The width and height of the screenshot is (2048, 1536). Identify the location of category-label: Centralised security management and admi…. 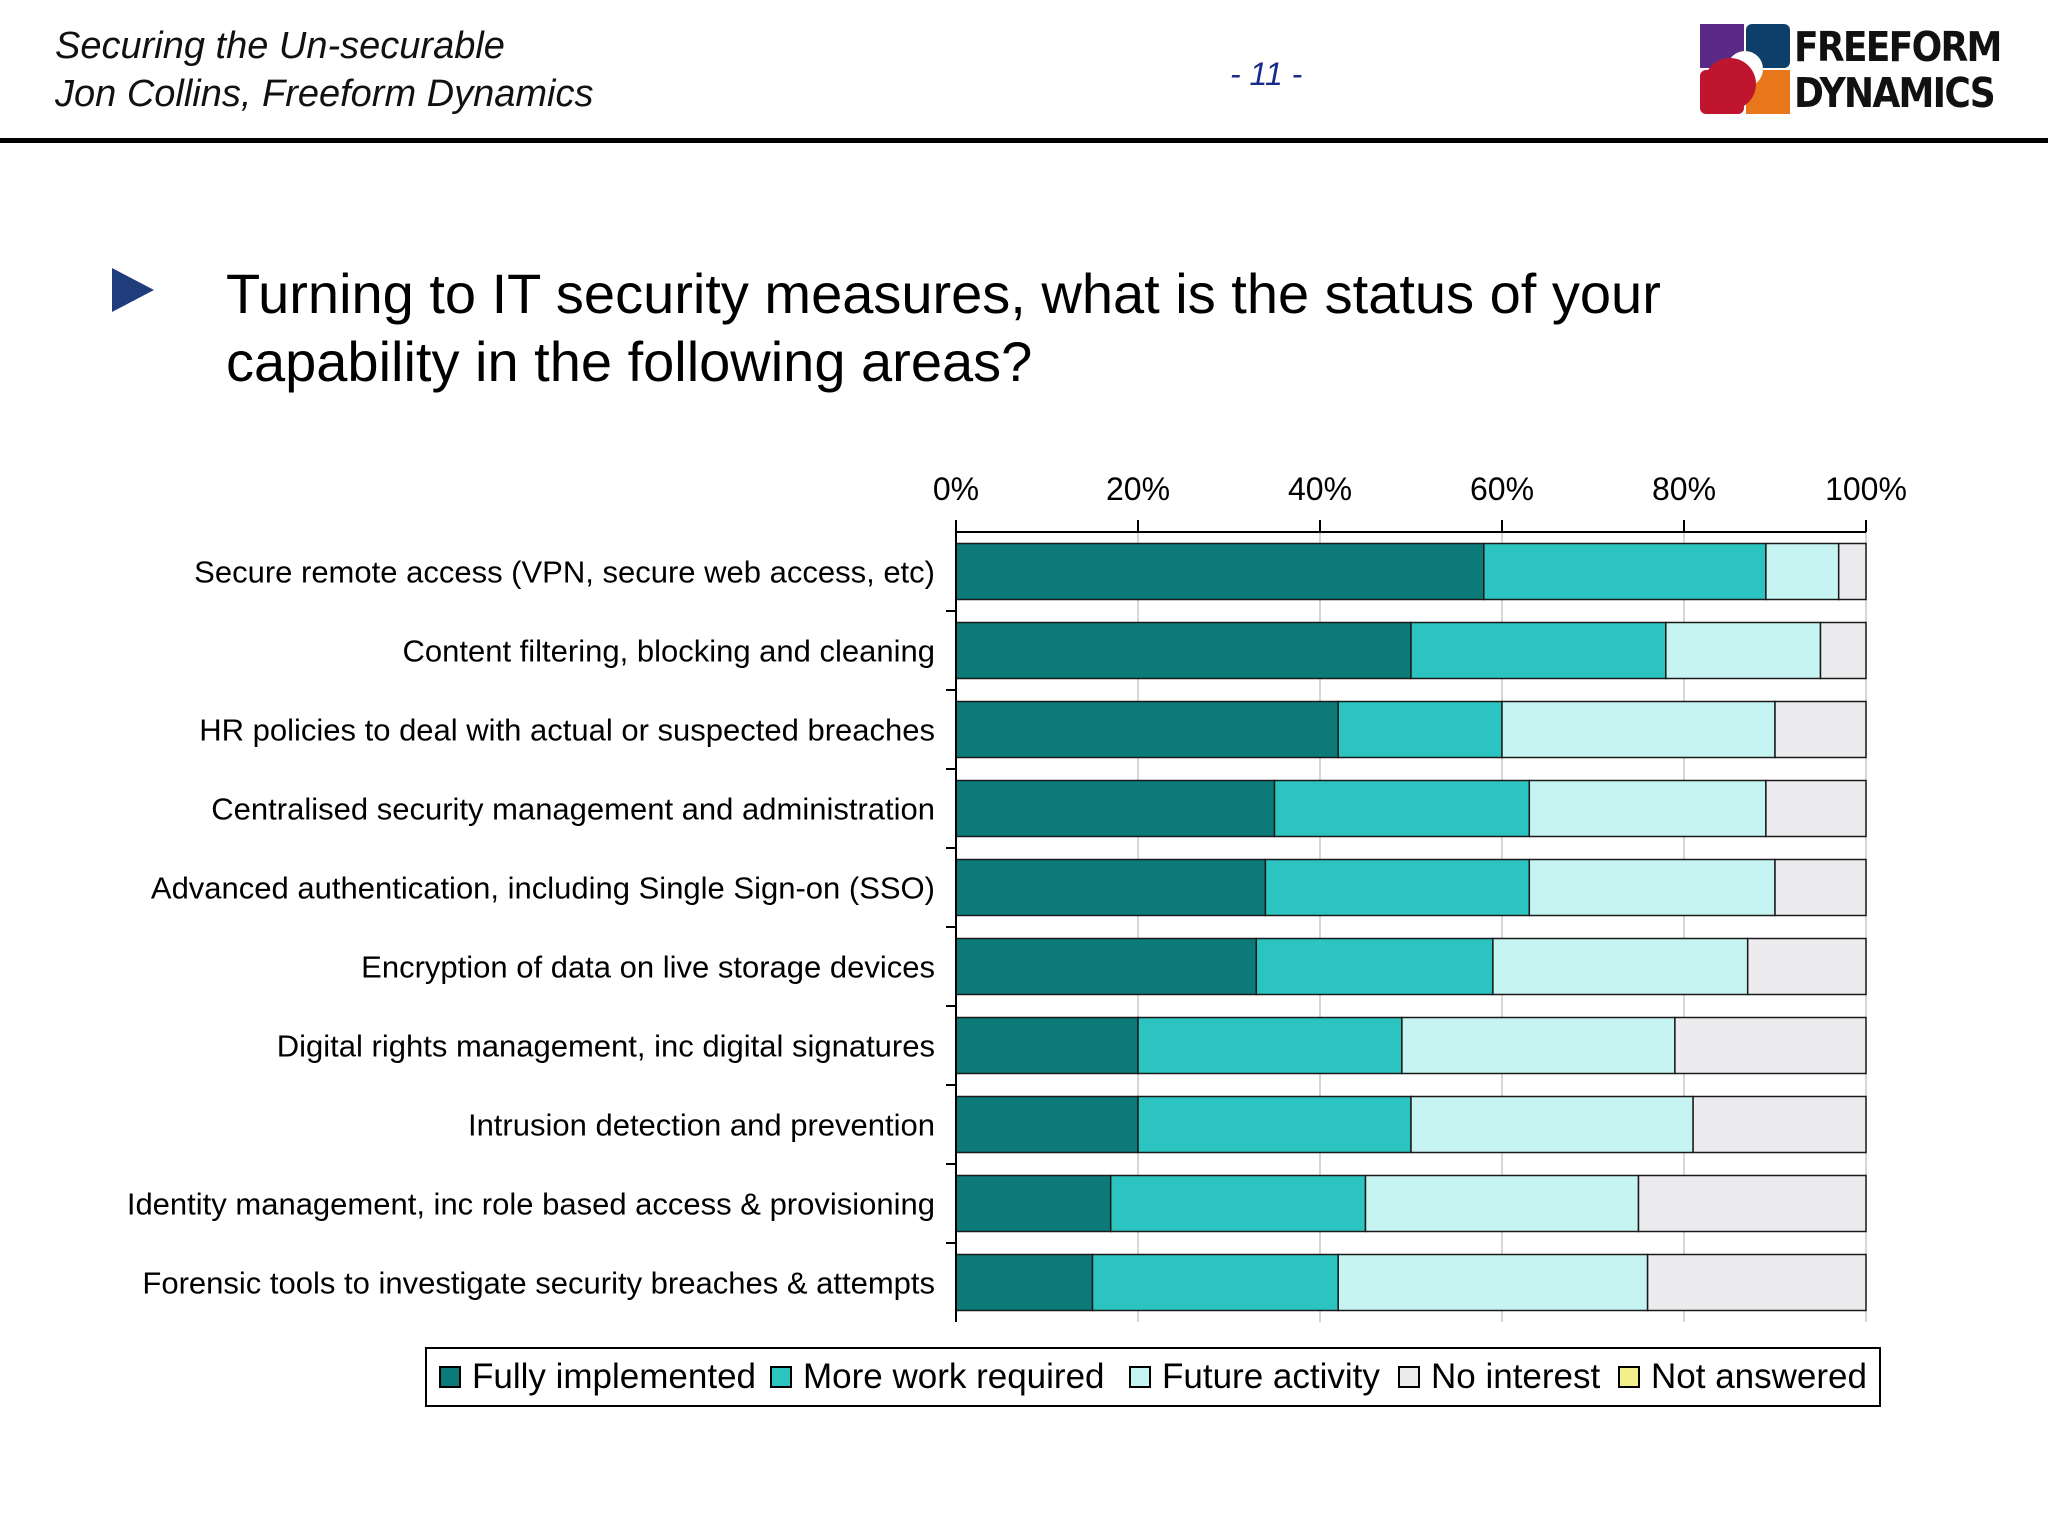
(573, 809).